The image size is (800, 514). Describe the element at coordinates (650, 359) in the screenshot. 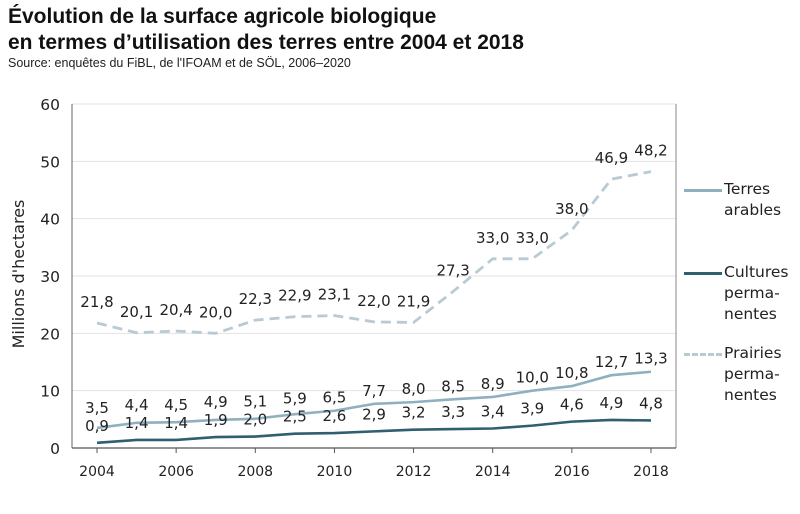

I see `data-label: 13,3` at that location.